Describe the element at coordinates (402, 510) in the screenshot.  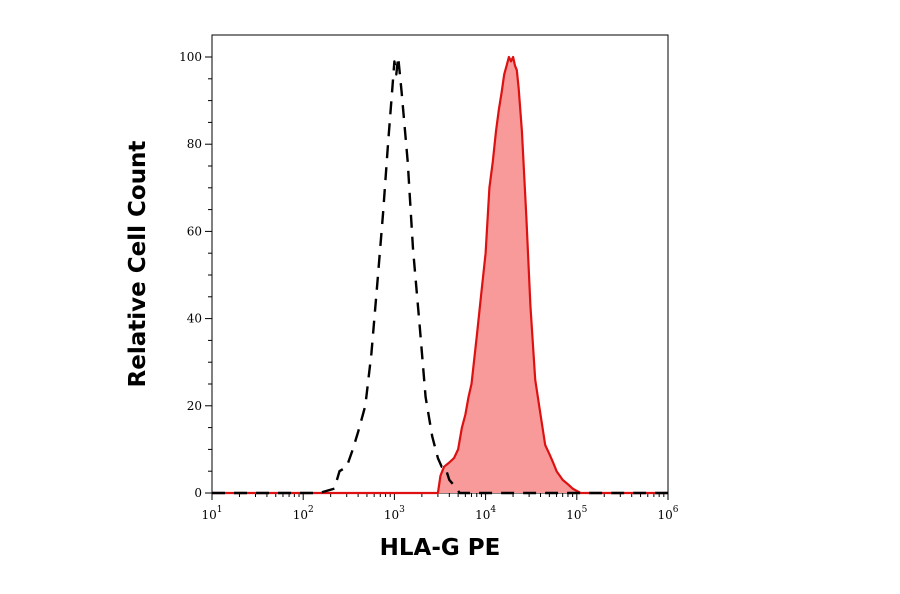
I see `x-tick-exponent: 3` at that location.